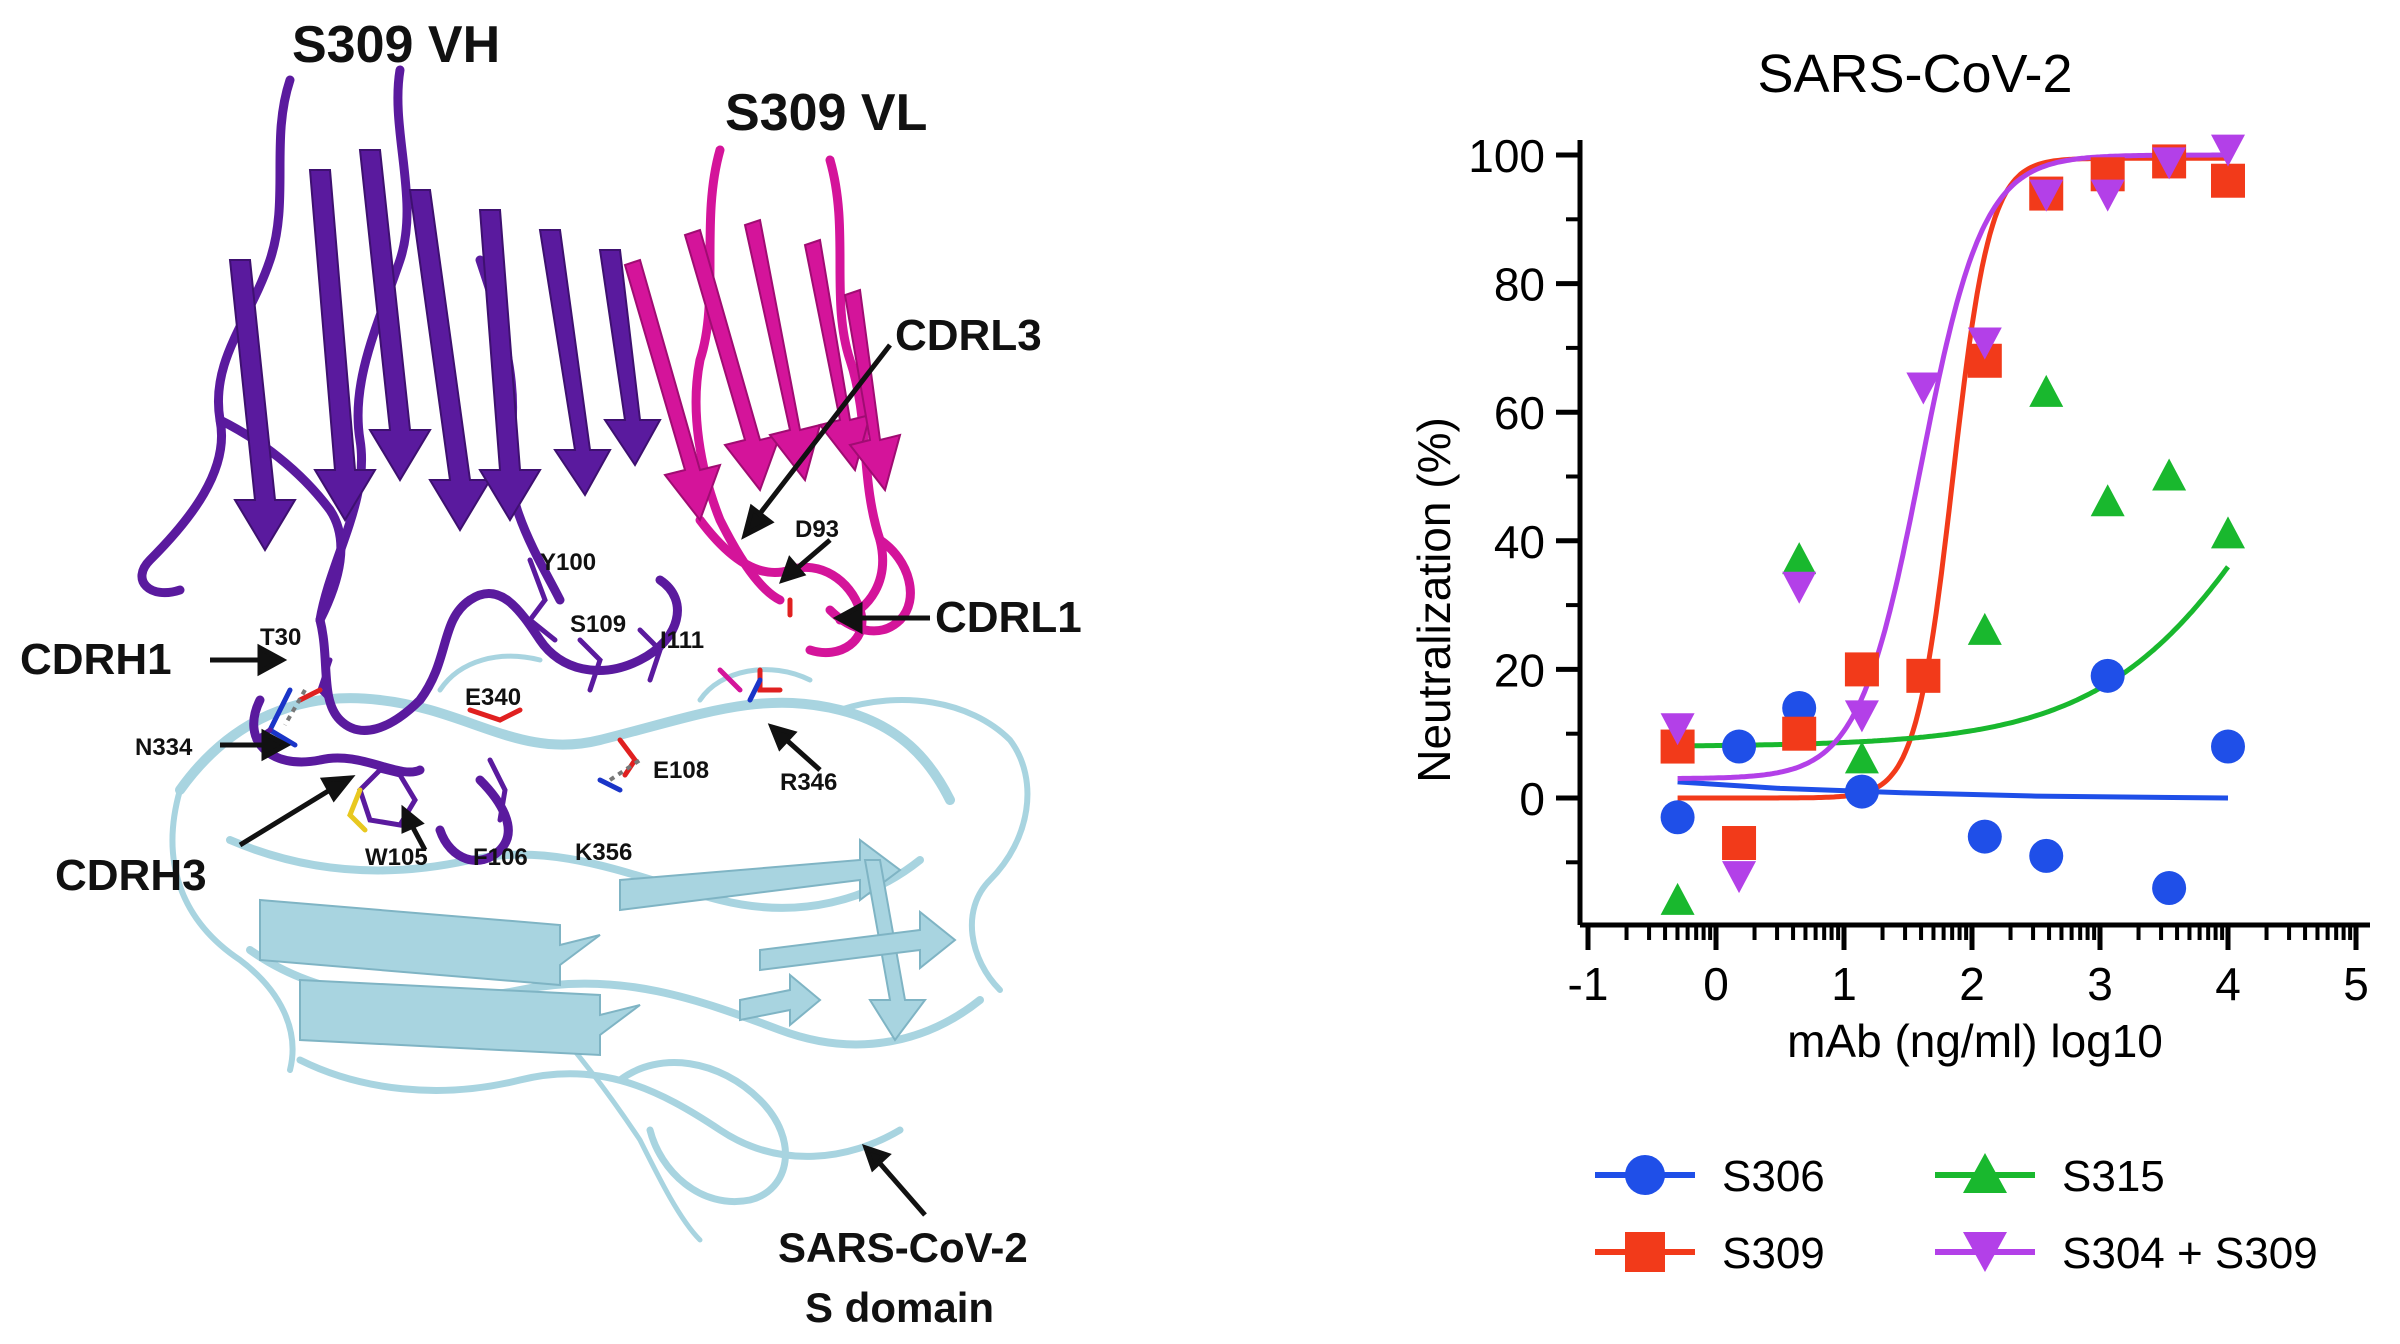  What do you see at coordinates (2190, 1253) in the screenshot?
I see `legend-label-s304-s309: S304 + S309` at bounding box center [2190, 1253].